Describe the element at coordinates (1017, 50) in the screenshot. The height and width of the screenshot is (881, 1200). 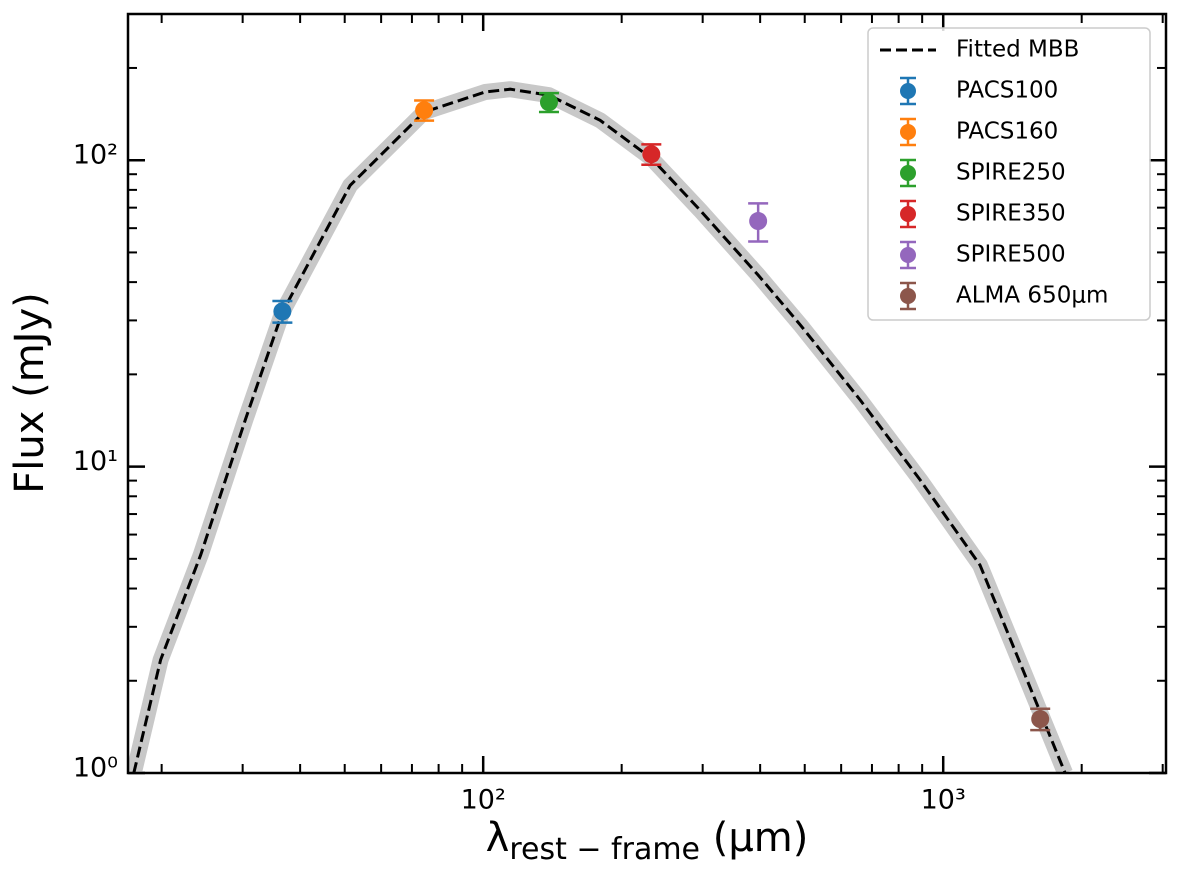
I see `legend-label: Fitted MBB` at that location.